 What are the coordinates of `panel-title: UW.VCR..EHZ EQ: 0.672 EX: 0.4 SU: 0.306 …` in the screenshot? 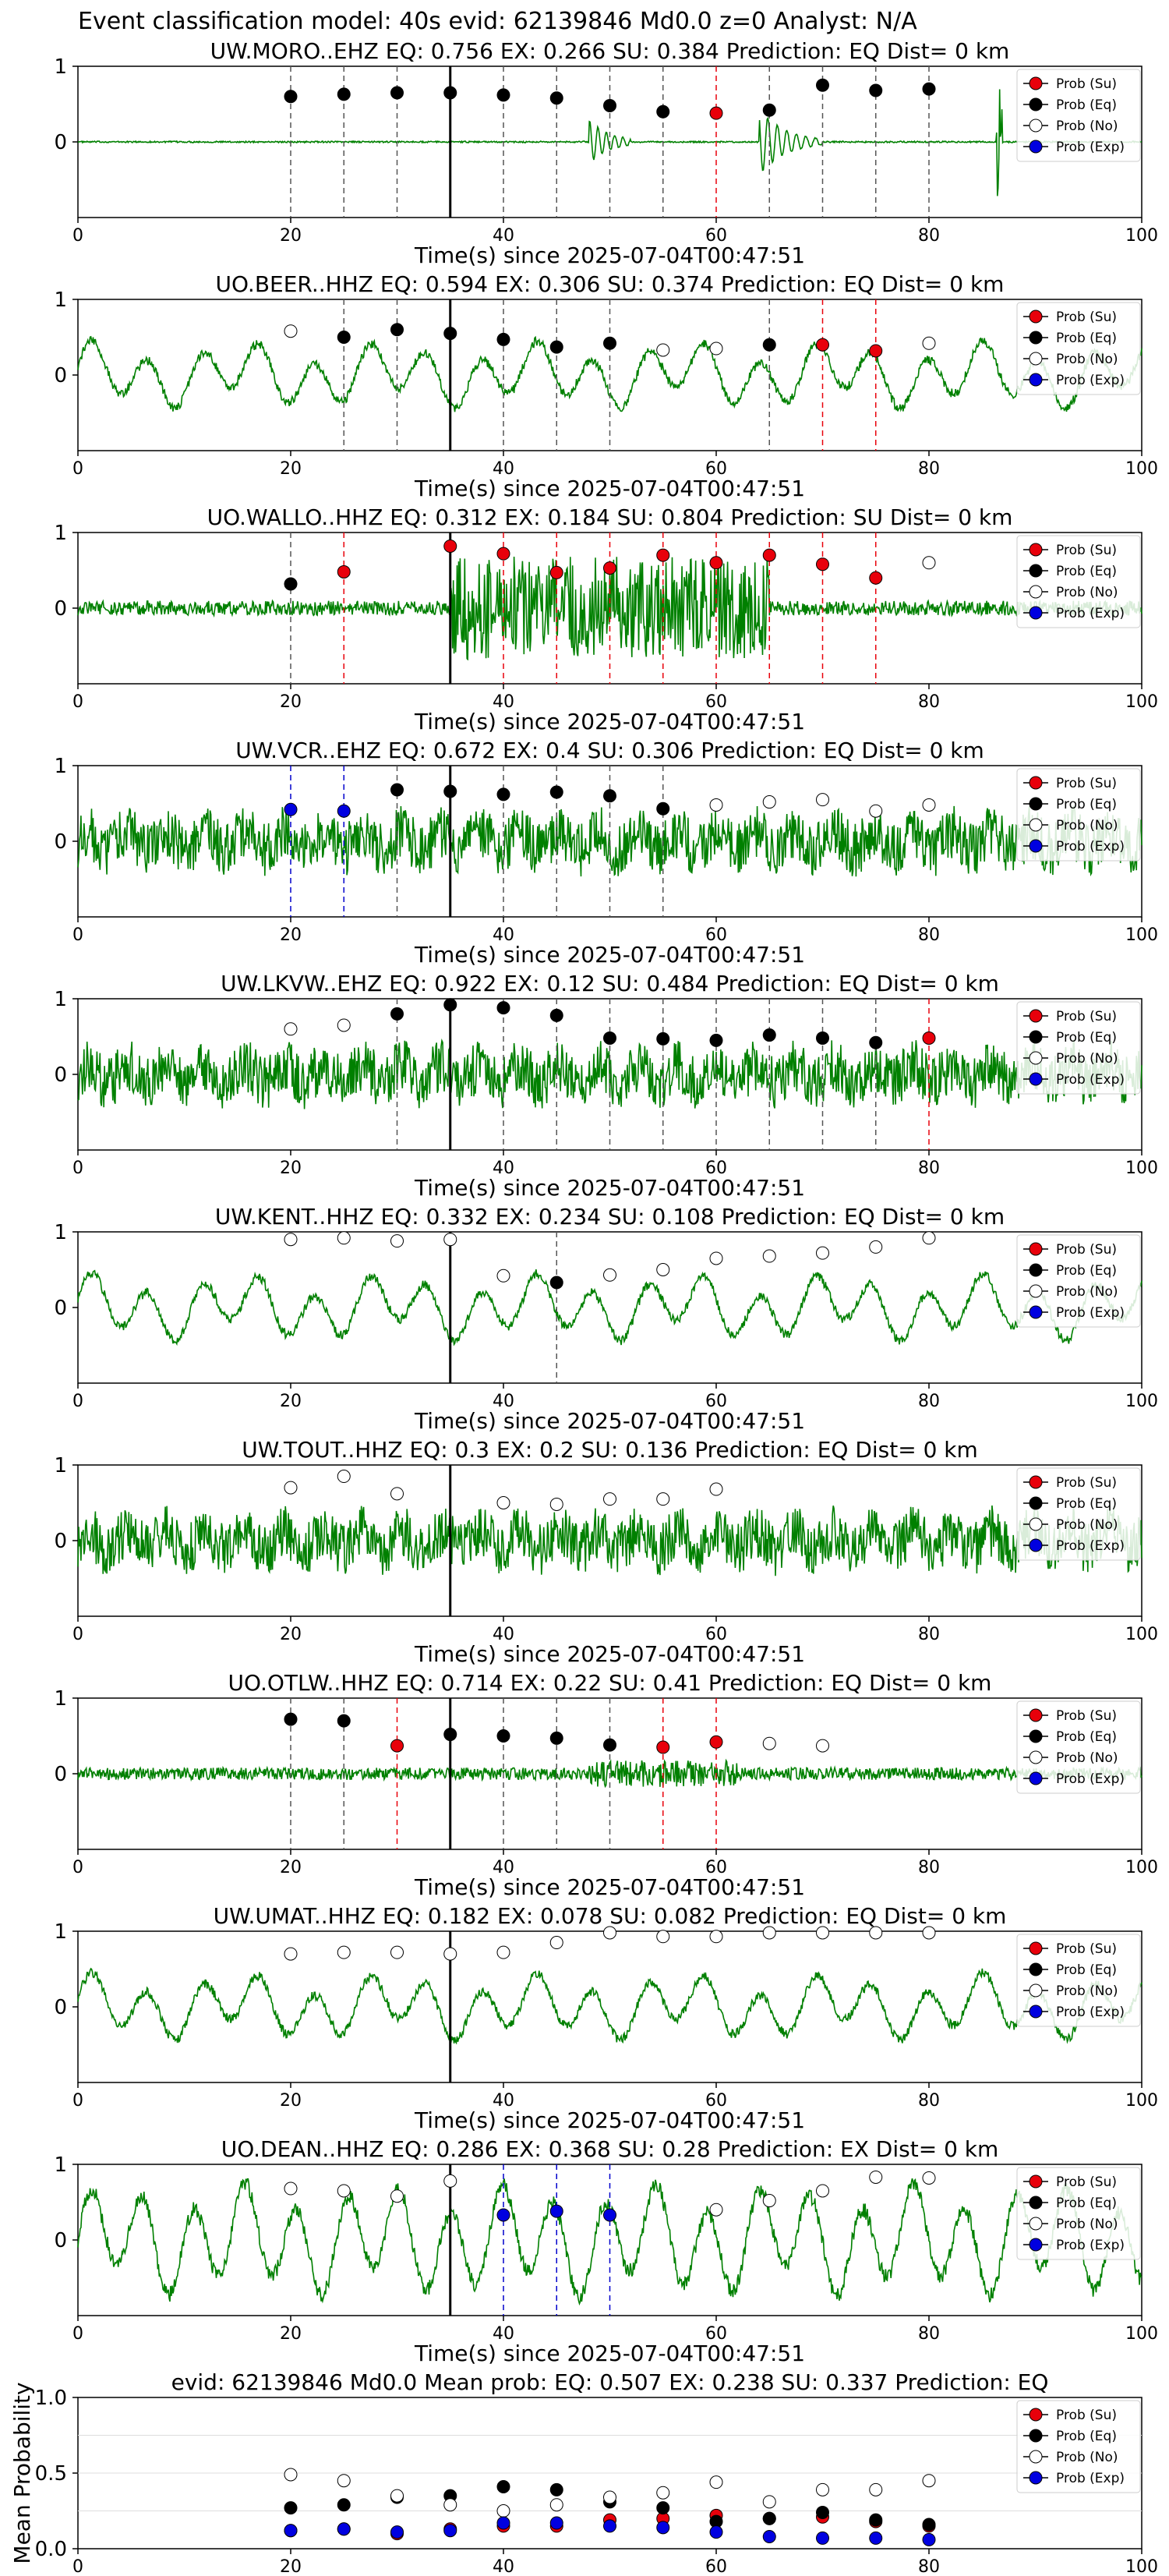 It's located at (609, 750).